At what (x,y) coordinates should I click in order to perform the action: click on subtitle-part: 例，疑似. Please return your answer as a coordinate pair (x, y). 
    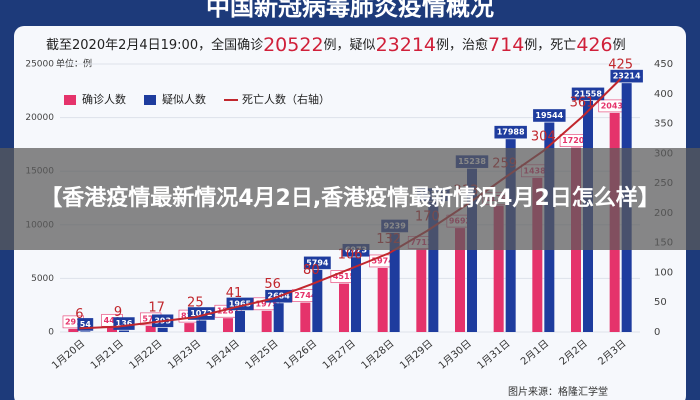
    Looking at the image, I should click on (350, 45).